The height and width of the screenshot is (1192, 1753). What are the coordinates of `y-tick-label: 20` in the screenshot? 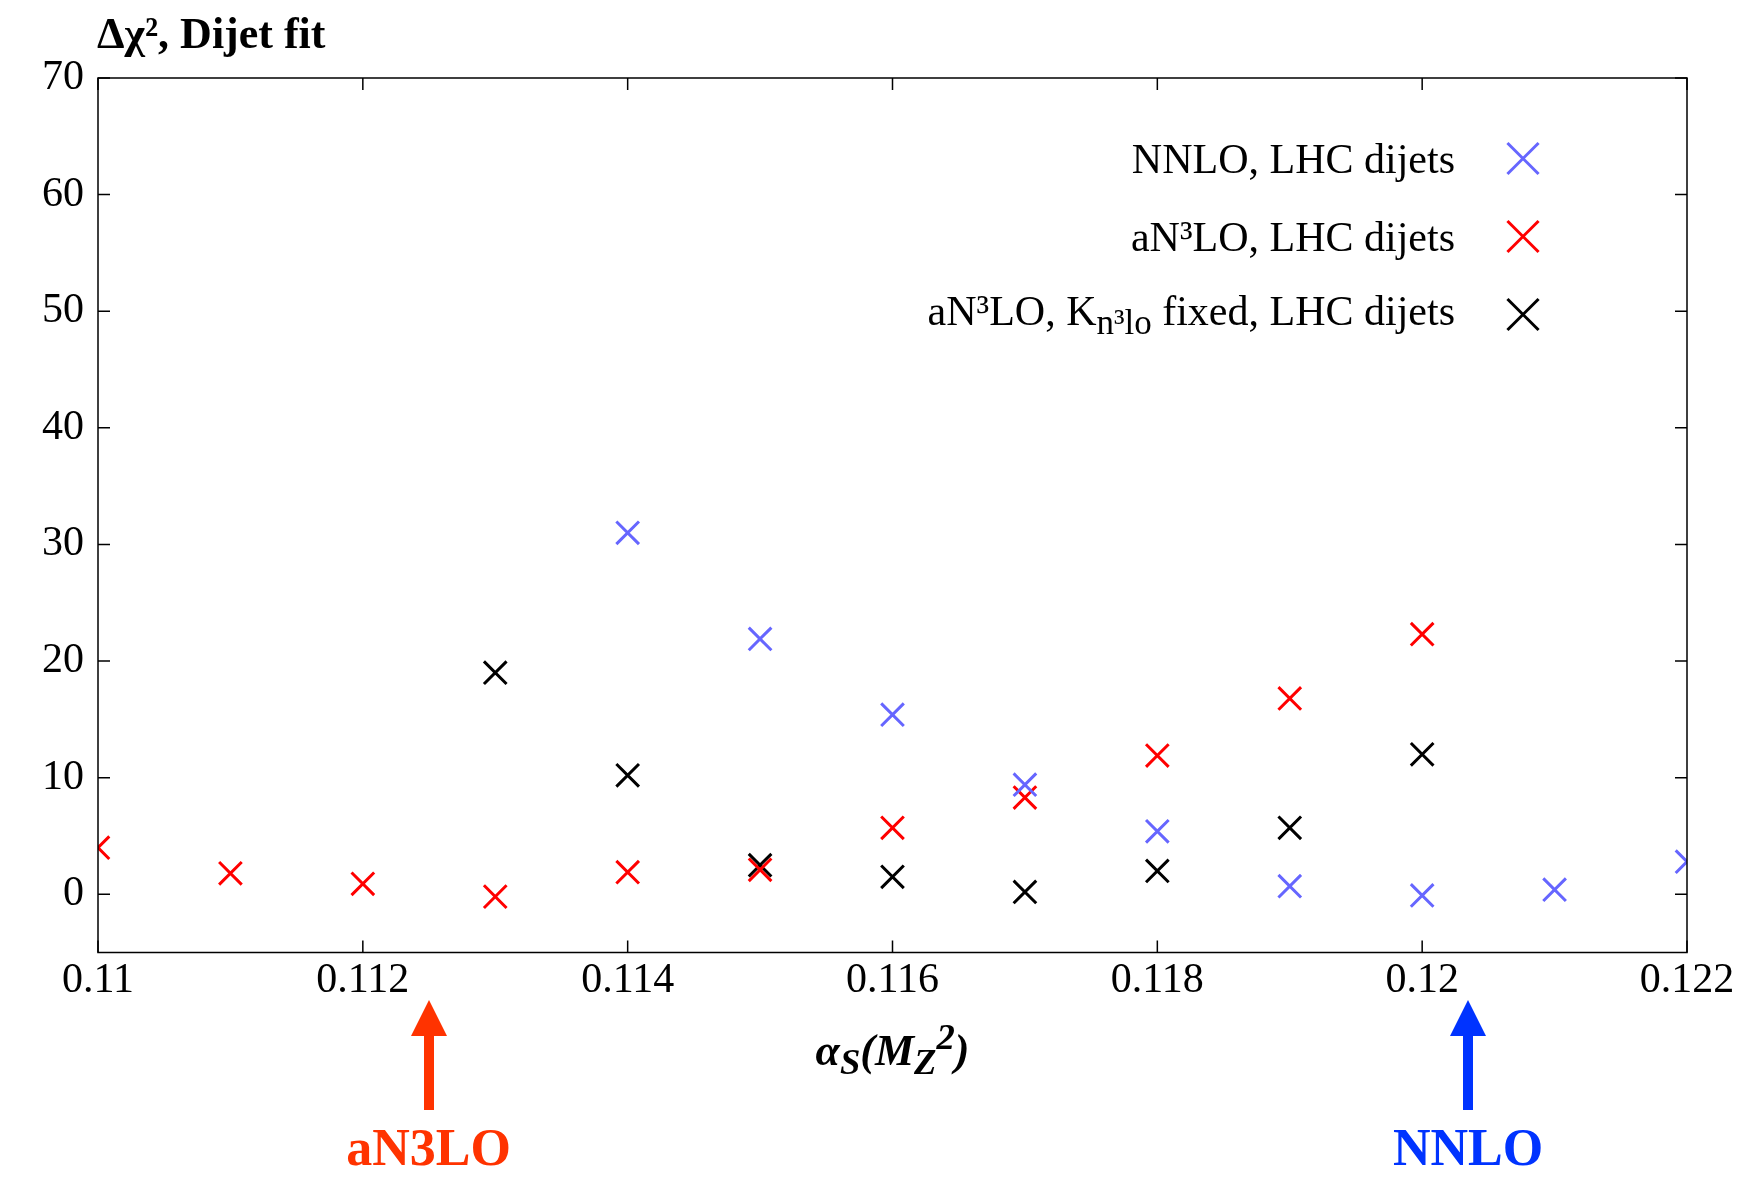 It's located at (63, 658).